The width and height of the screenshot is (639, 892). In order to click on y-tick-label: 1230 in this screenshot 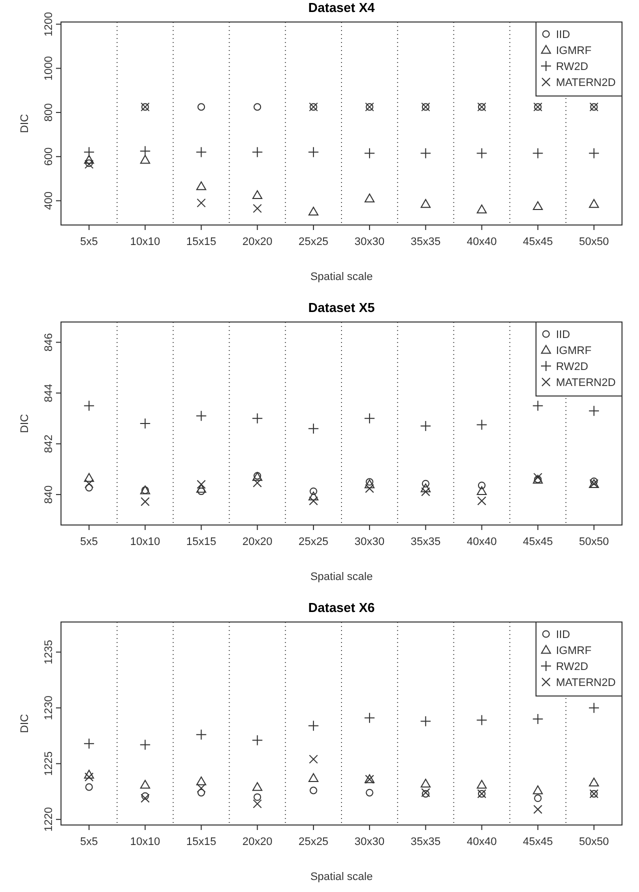, I will do `click(49, 708)`.